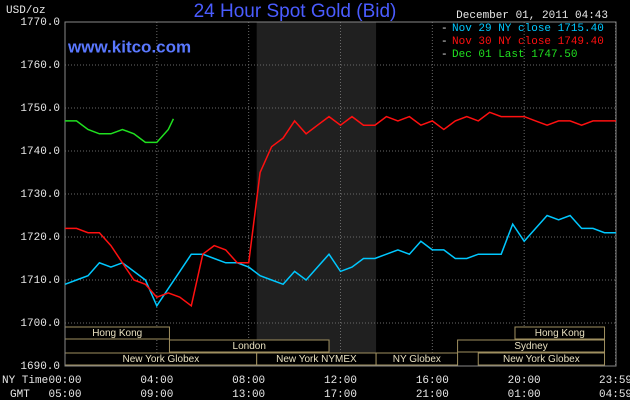 The height and width of the screenshot is (400, 630). What do you see at coordinates (129, 46) in the screenshot?
I see `watermark: www.kitco.com` at bounding box center [129, 46].